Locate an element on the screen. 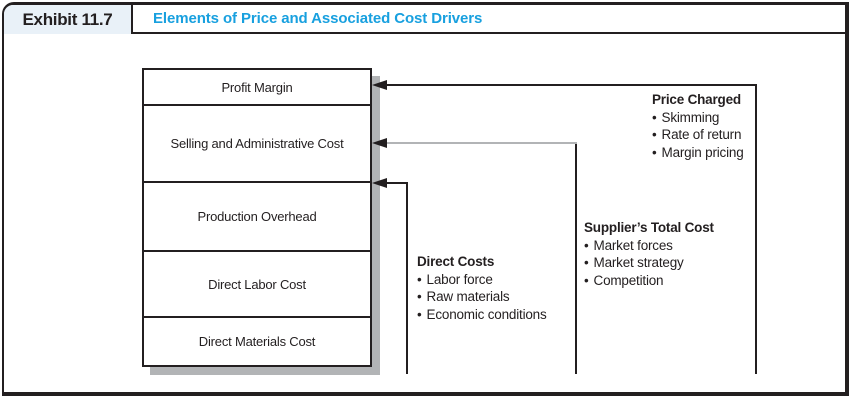 The image size is (852, 401). box-production-overhead: Production Overhead is located at coordinates (257, 217).